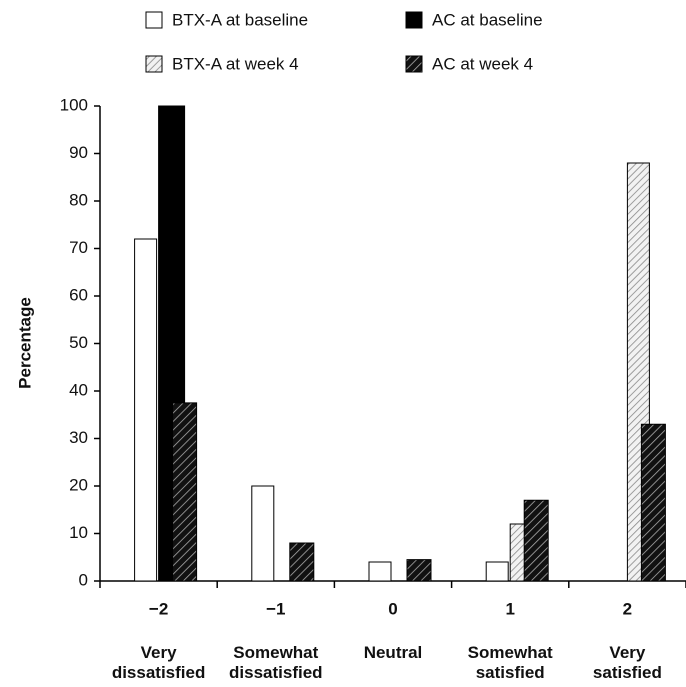 Image resolution: width=686 pixels, height=687 pixels. Describe the element at coordinates (78, 152) in the screenshot. I see `y-tick-label: 90` at that location.